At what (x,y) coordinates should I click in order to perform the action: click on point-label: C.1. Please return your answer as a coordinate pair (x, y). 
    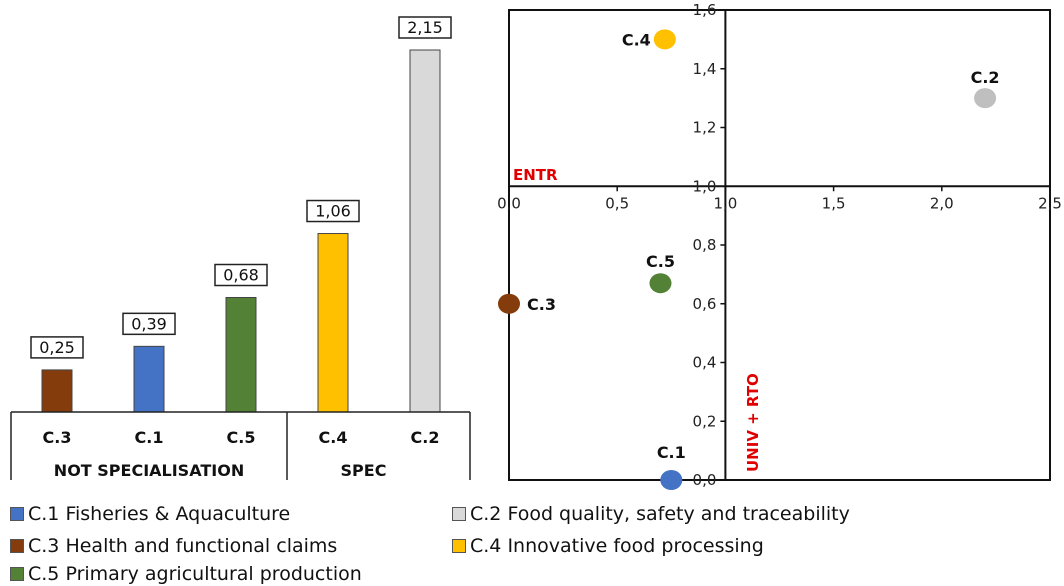
    Looking at the image, I should click on (671, 452).